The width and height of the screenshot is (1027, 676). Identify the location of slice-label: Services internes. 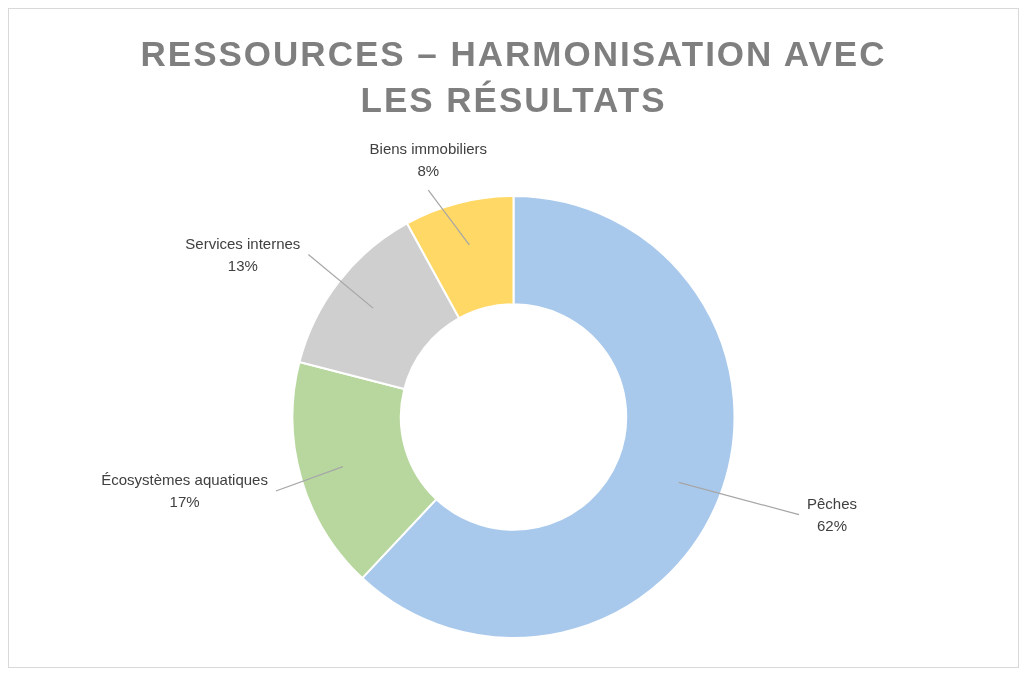
(243, 243).